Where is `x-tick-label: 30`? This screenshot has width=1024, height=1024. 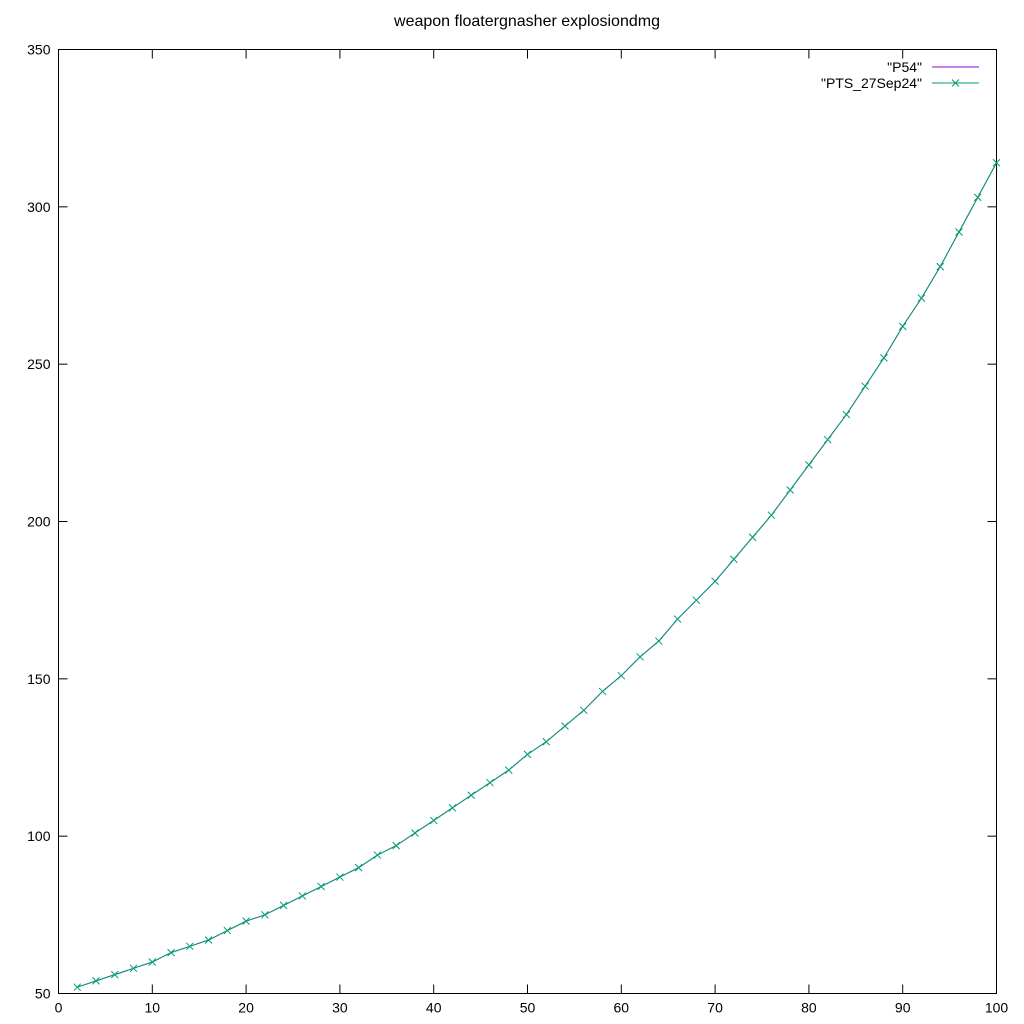 x-tick-label: 30 is located at coordinates (340, 1008).